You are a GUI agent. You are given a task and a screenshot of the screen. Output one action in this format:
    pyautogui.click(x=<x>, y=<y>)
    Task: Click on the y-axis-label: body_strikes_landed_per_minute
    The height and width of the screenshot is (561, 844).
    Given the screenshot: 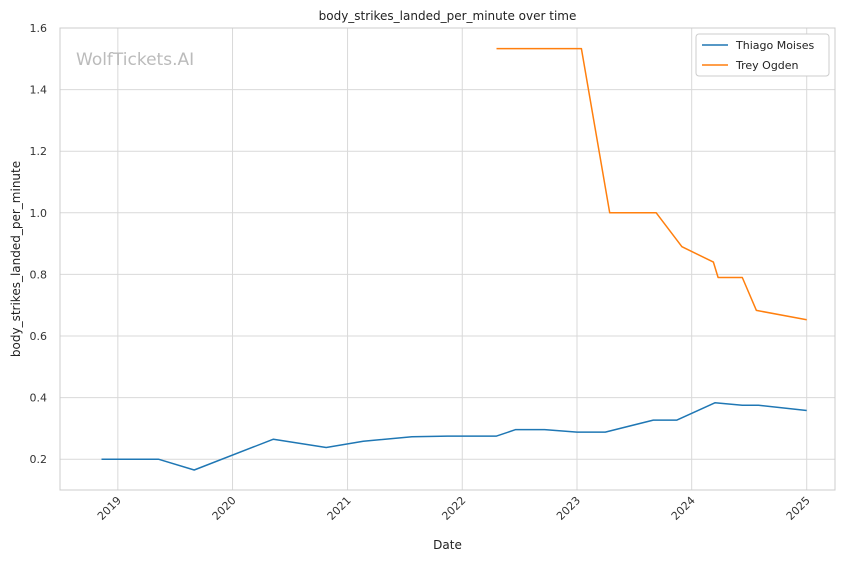 What is the action you would take?
    pyautogui.click(x=16, y=259)
    